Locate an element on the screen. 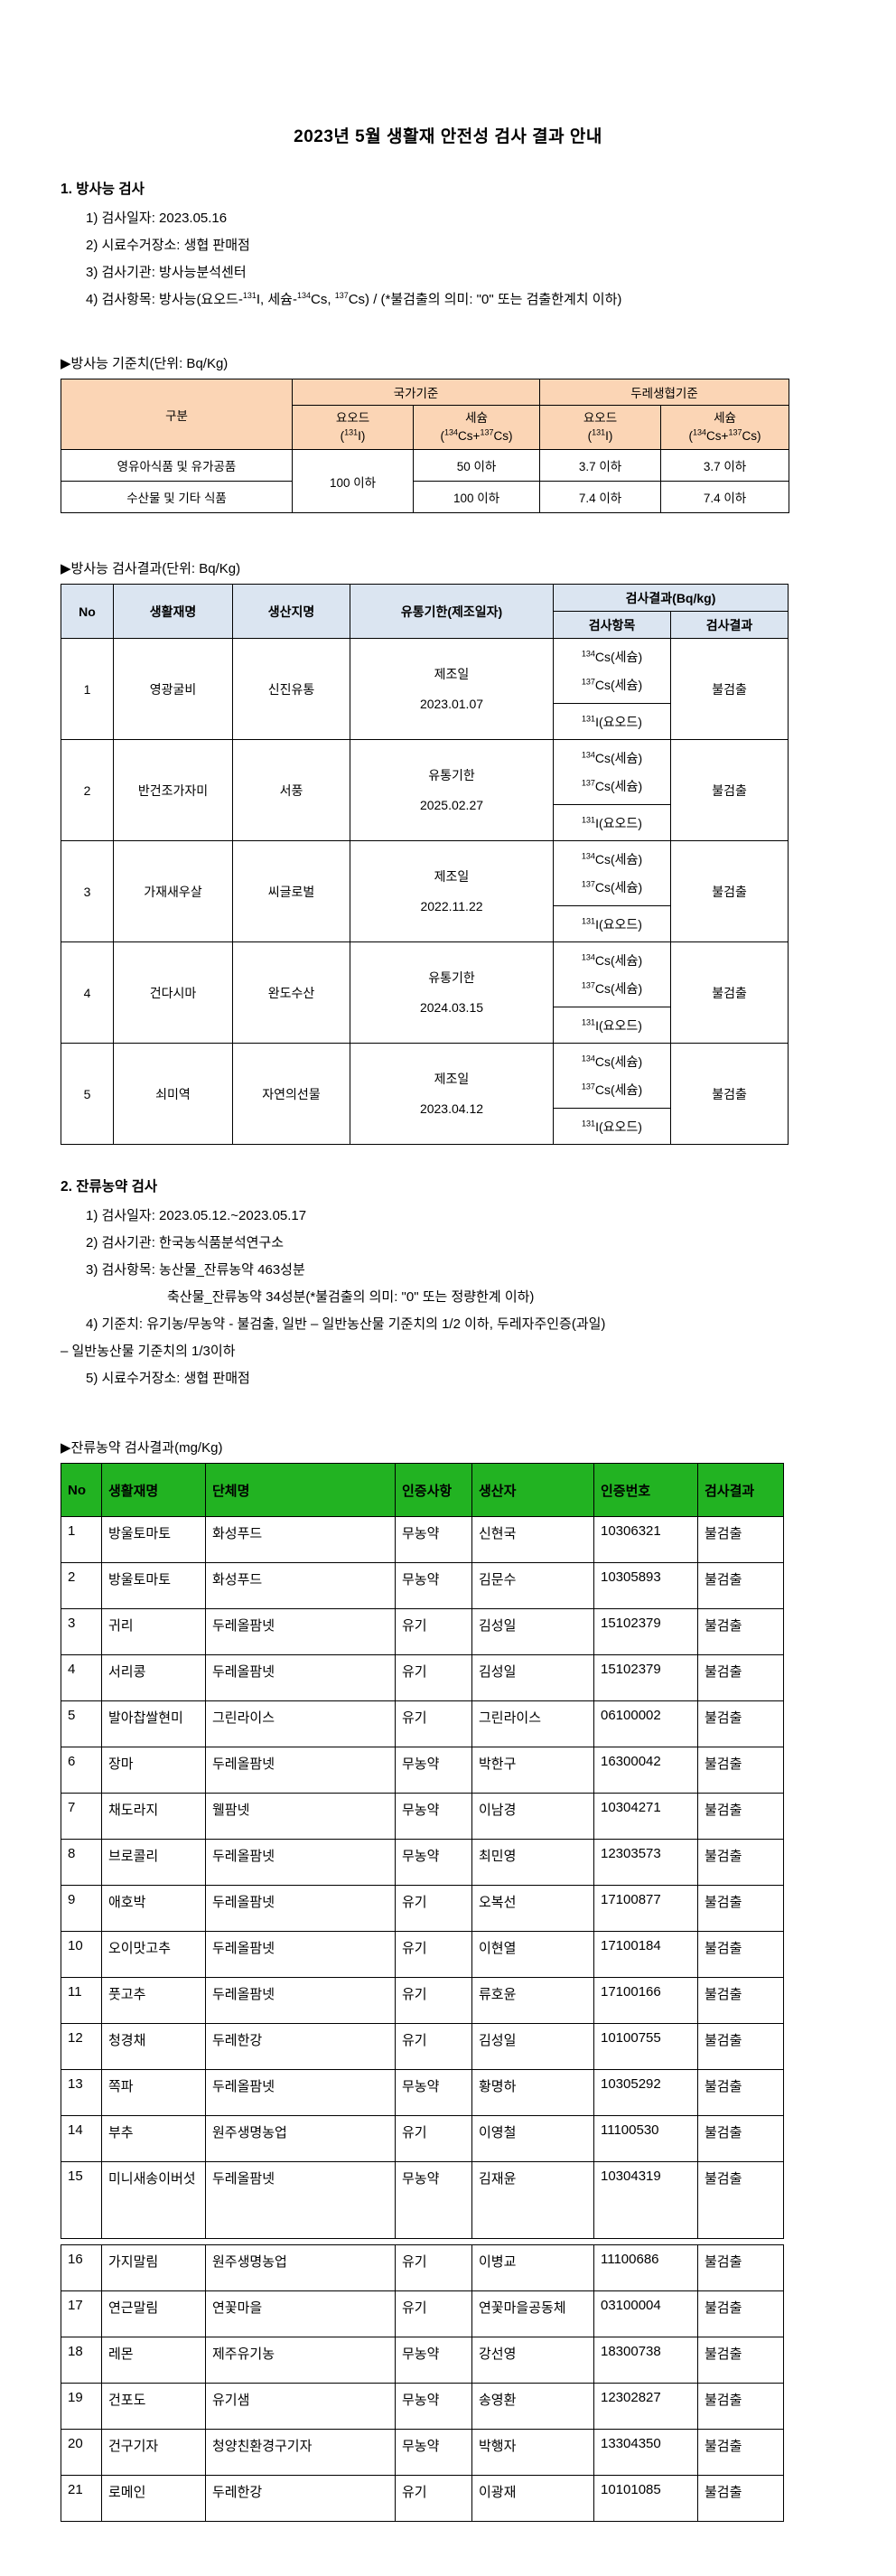 The height and width of the screenshot is (2576, 896). data-cell: 두레한강 is located at coordinates (300, 2498).